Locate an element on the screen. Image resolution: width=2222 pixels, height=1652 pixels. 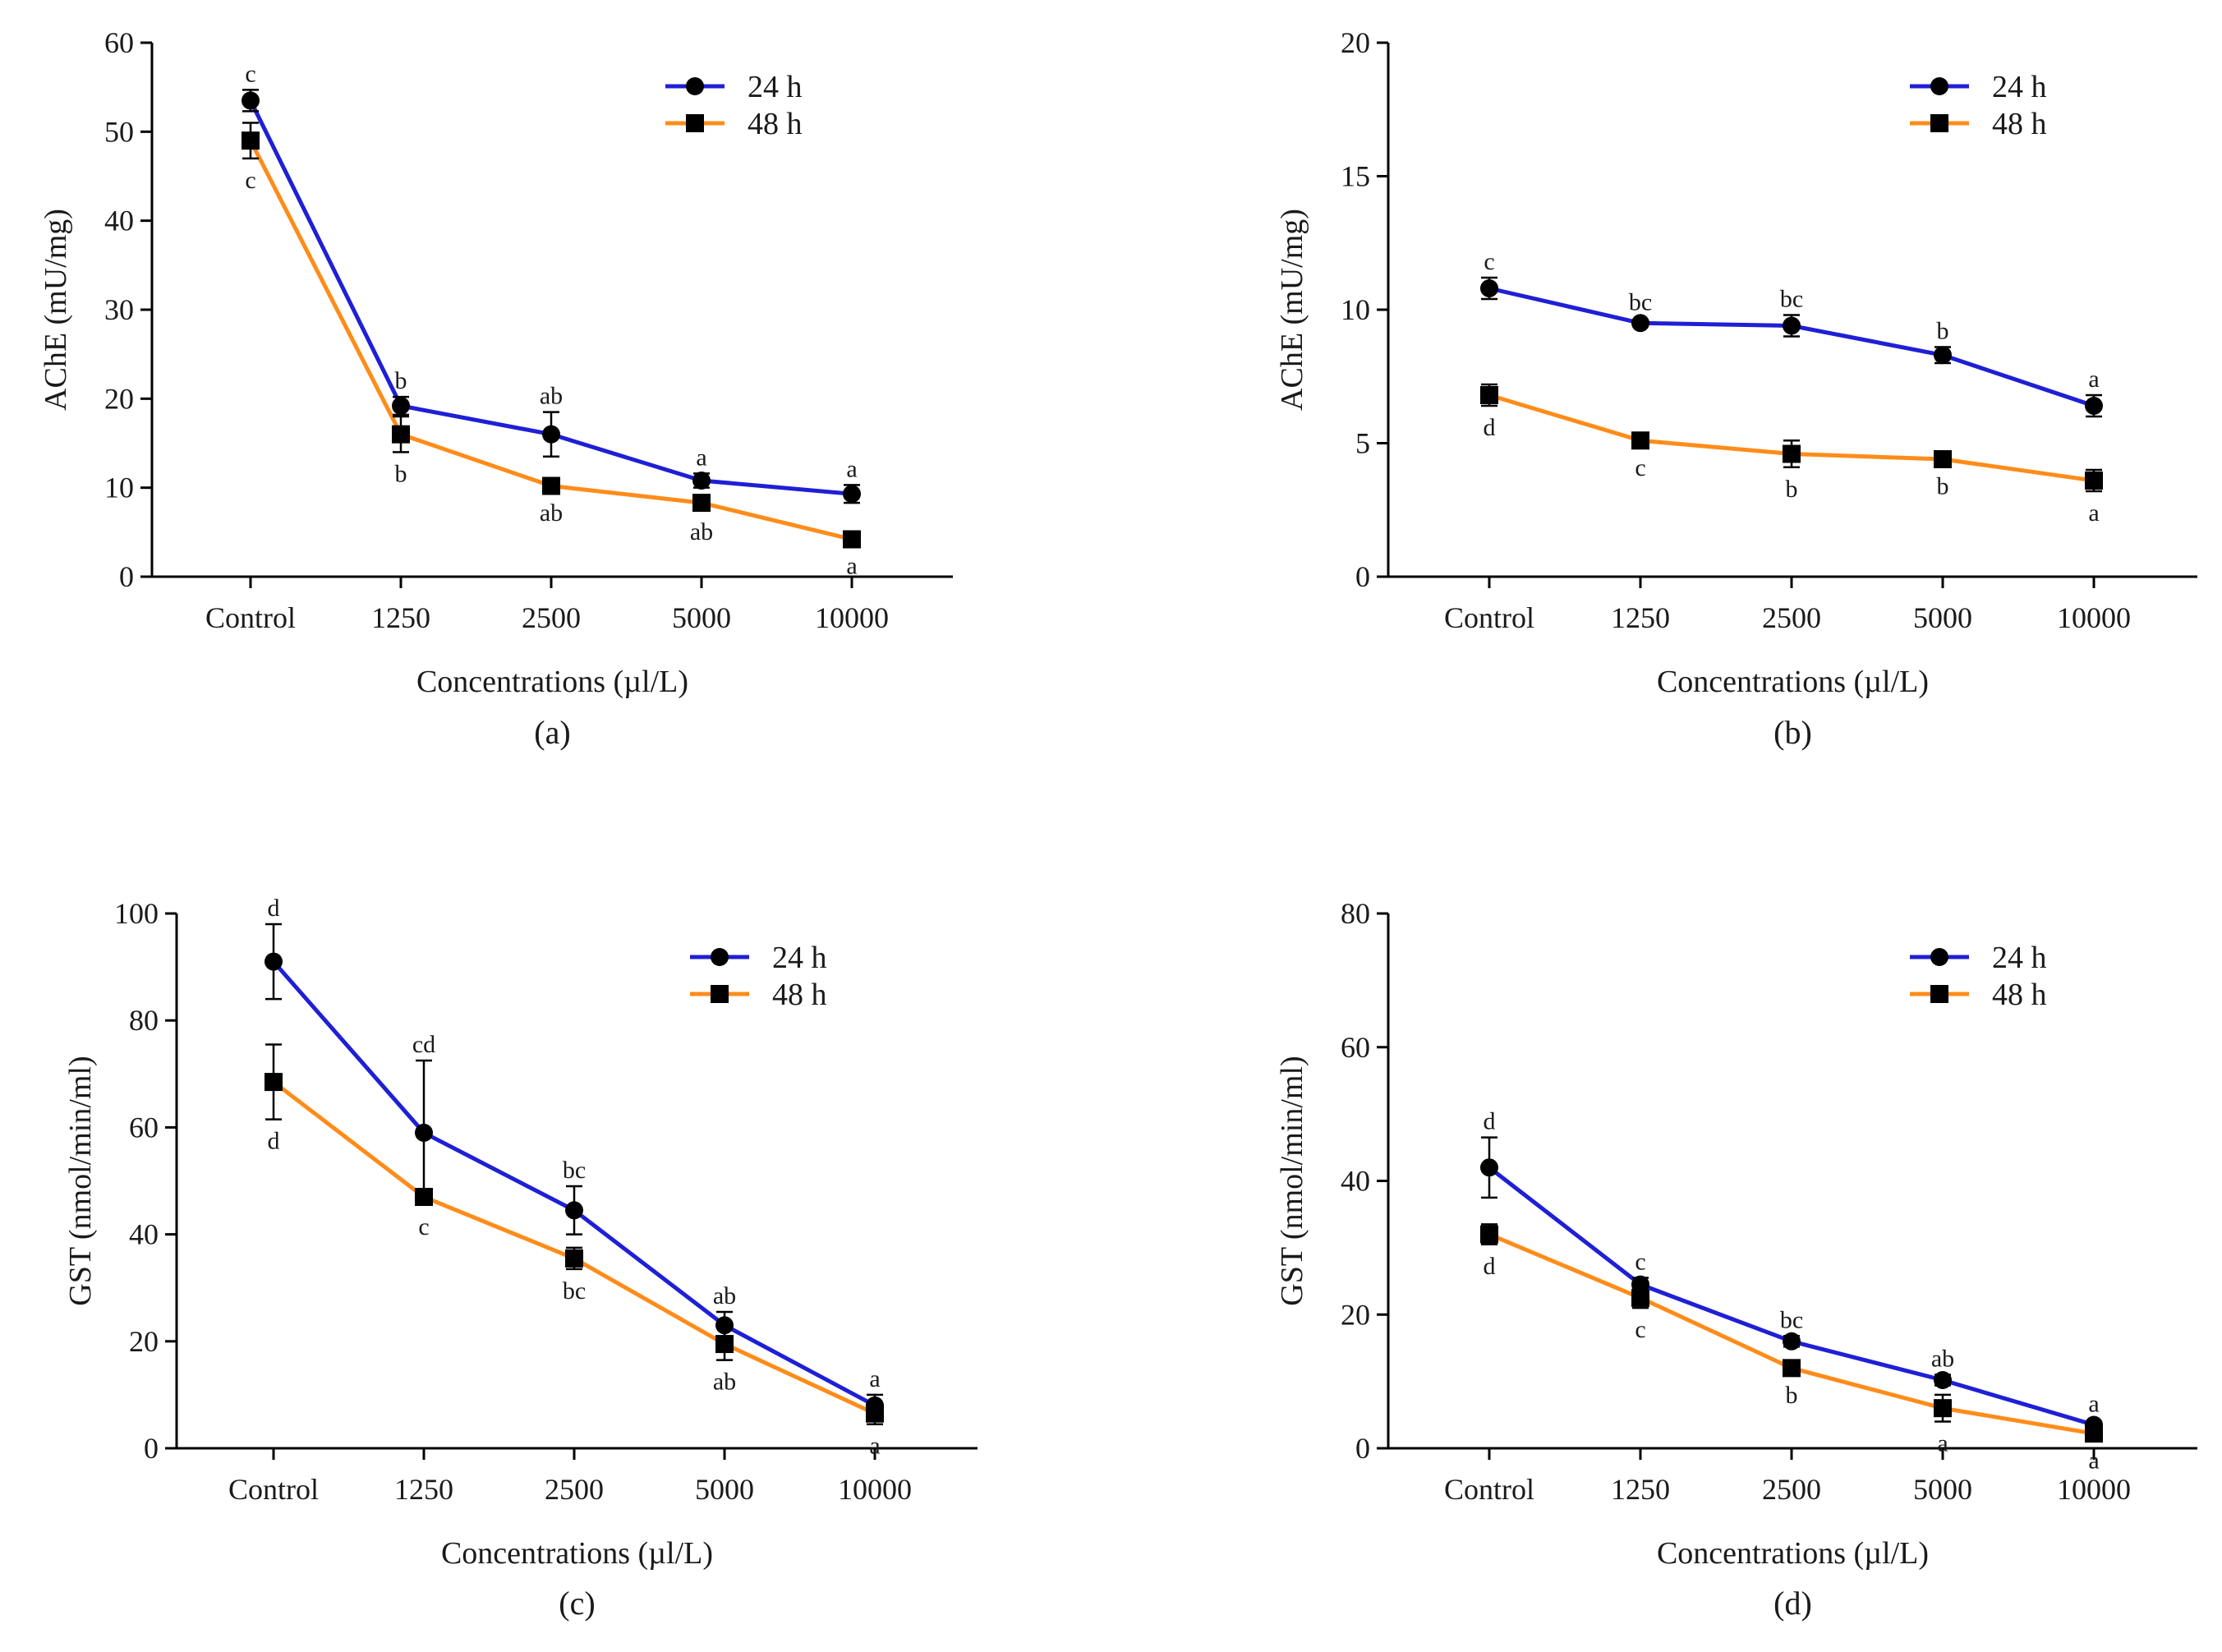
panel-caption: (d) is located at coordinates (1792, 1603).